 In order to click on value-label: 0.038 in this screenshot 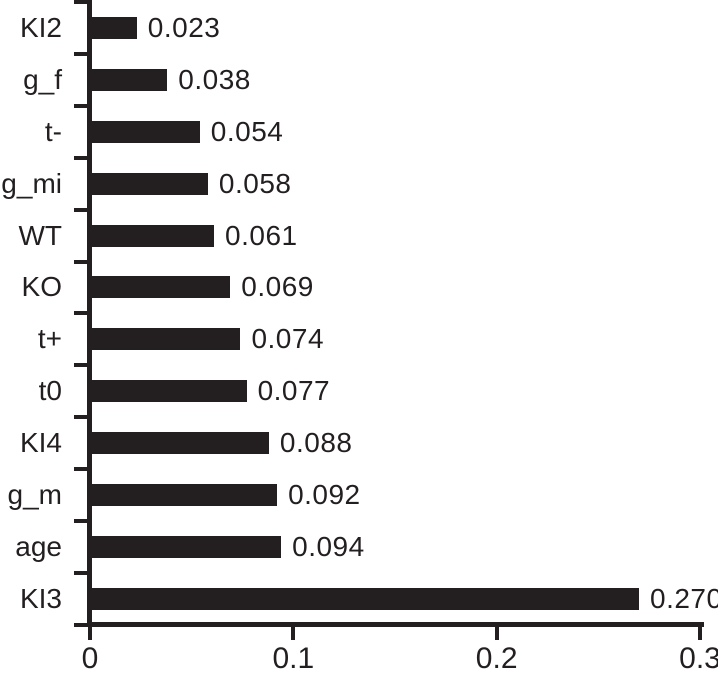, I will do `click(214, 79)`.